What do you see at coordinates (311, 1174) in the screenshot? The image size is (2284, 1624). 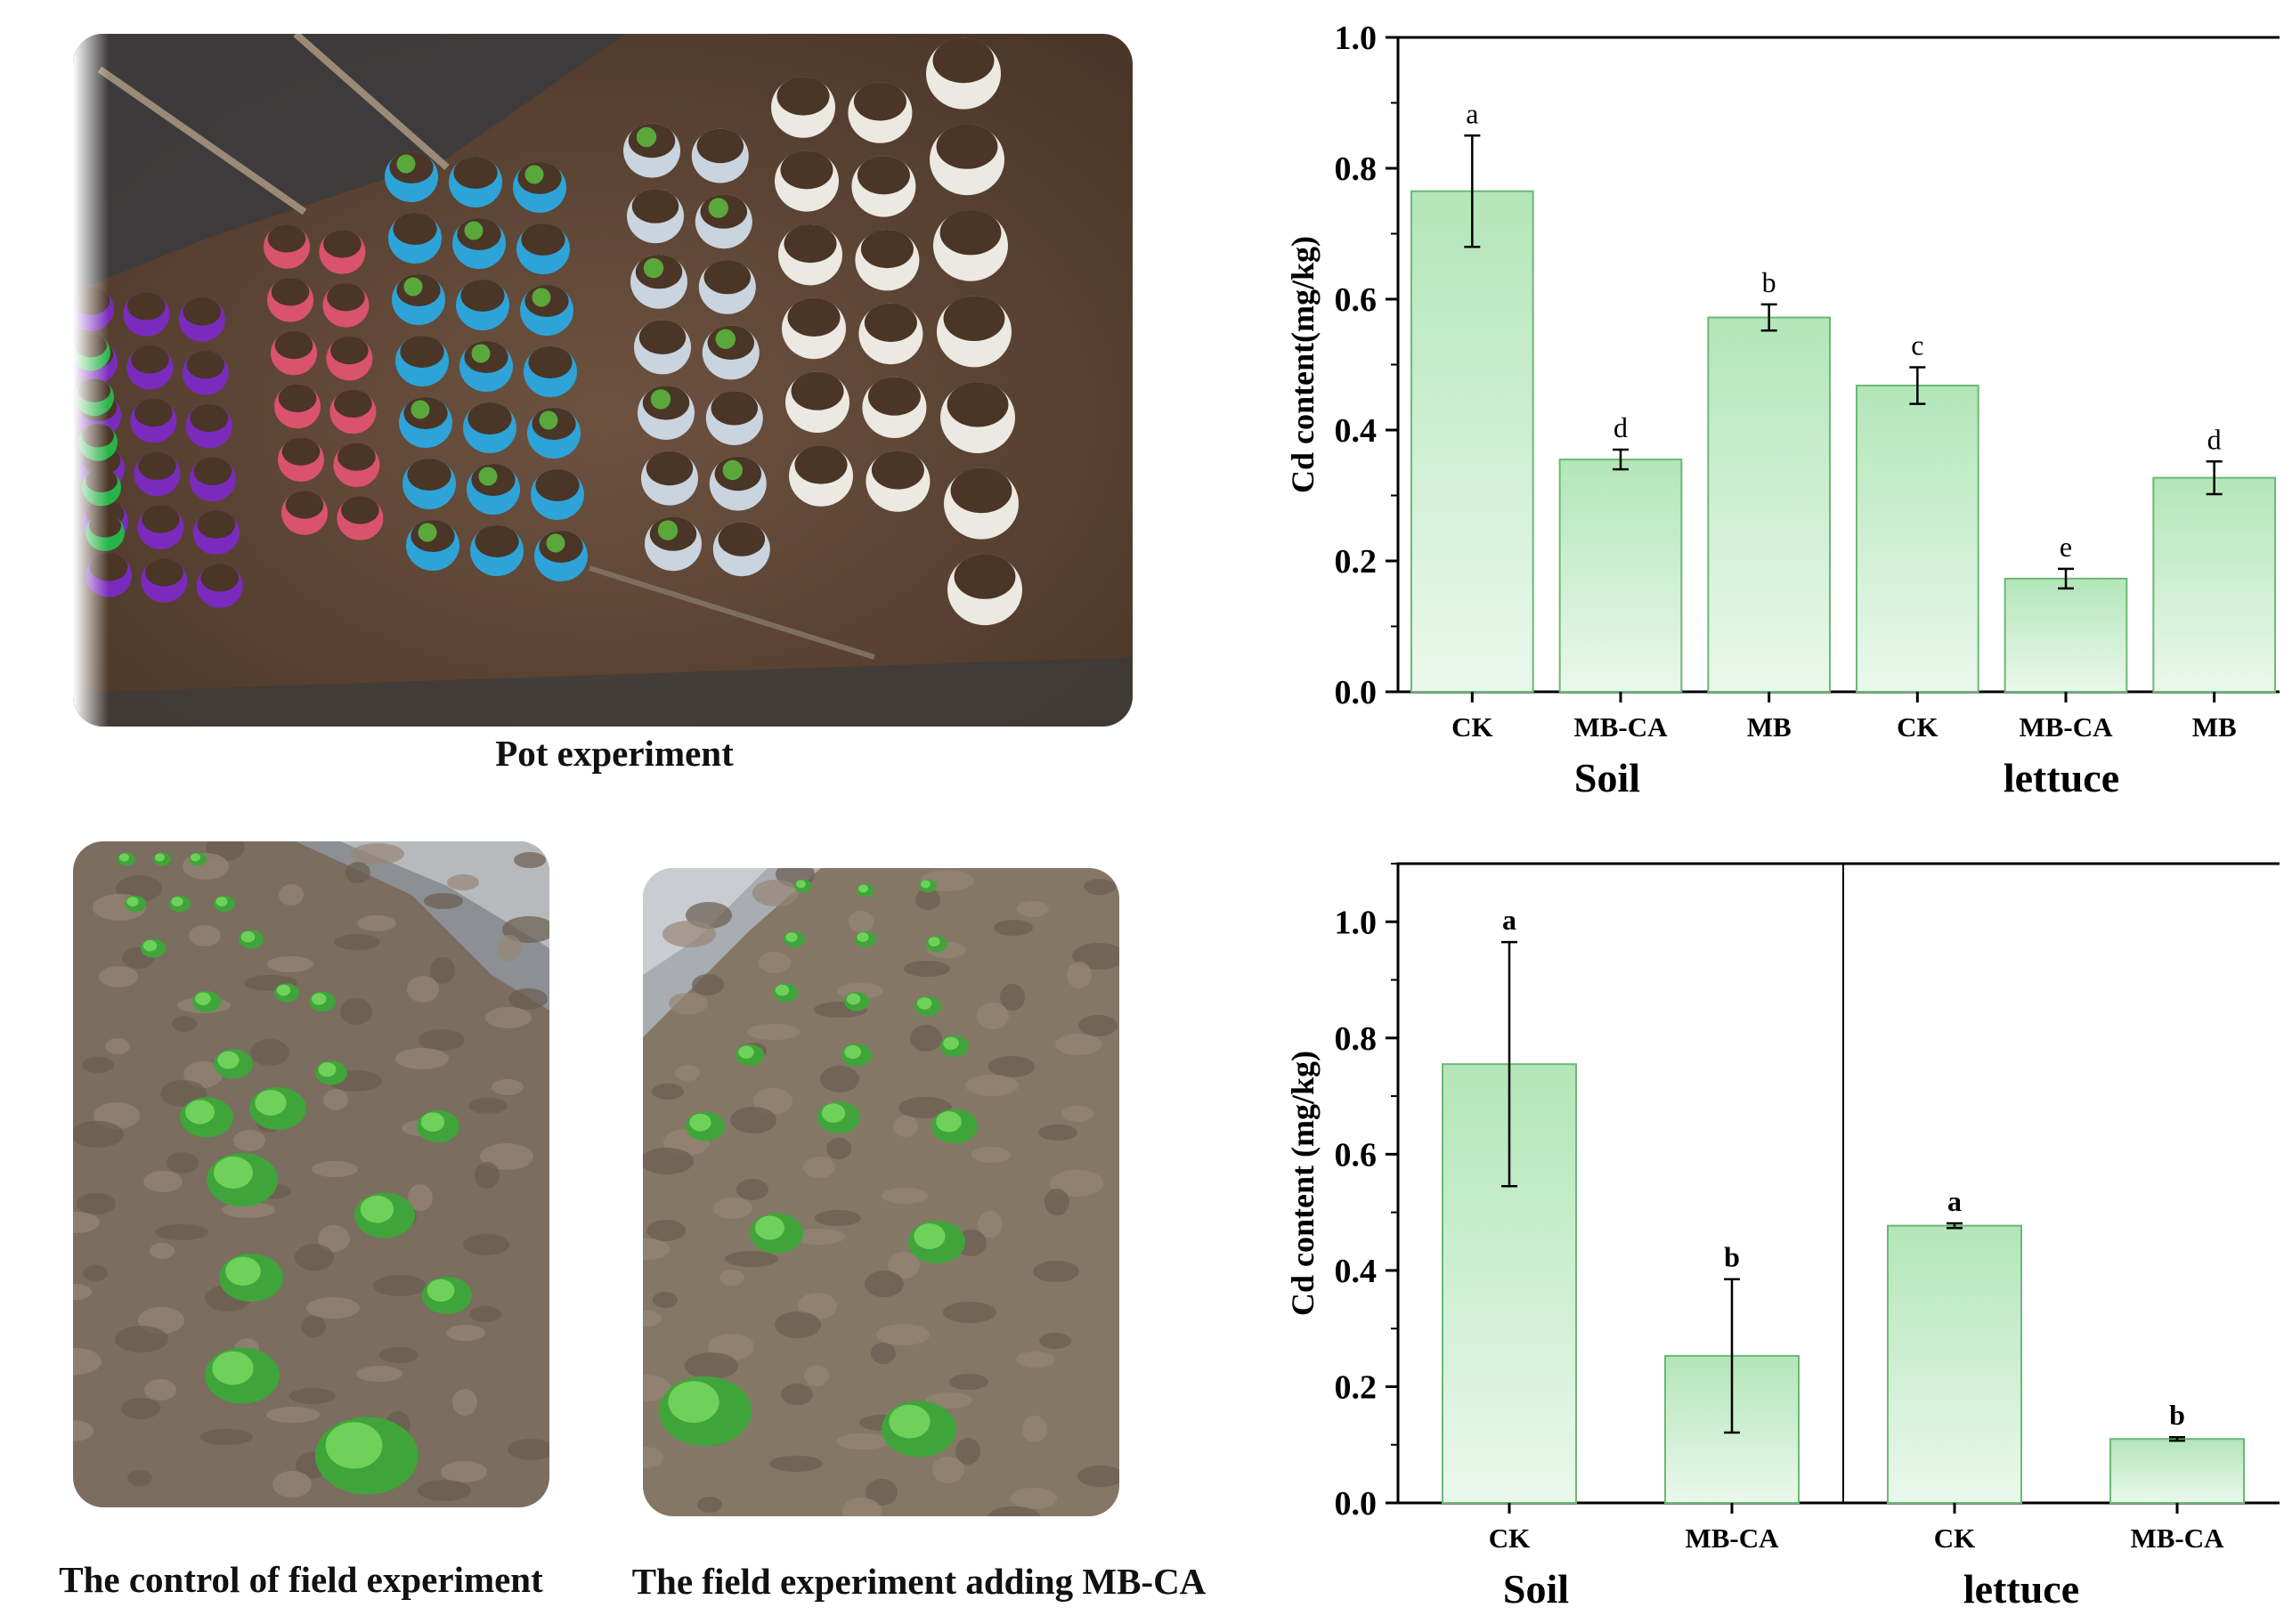 I see `field-control-photo` at bounding box center [311, 1174].